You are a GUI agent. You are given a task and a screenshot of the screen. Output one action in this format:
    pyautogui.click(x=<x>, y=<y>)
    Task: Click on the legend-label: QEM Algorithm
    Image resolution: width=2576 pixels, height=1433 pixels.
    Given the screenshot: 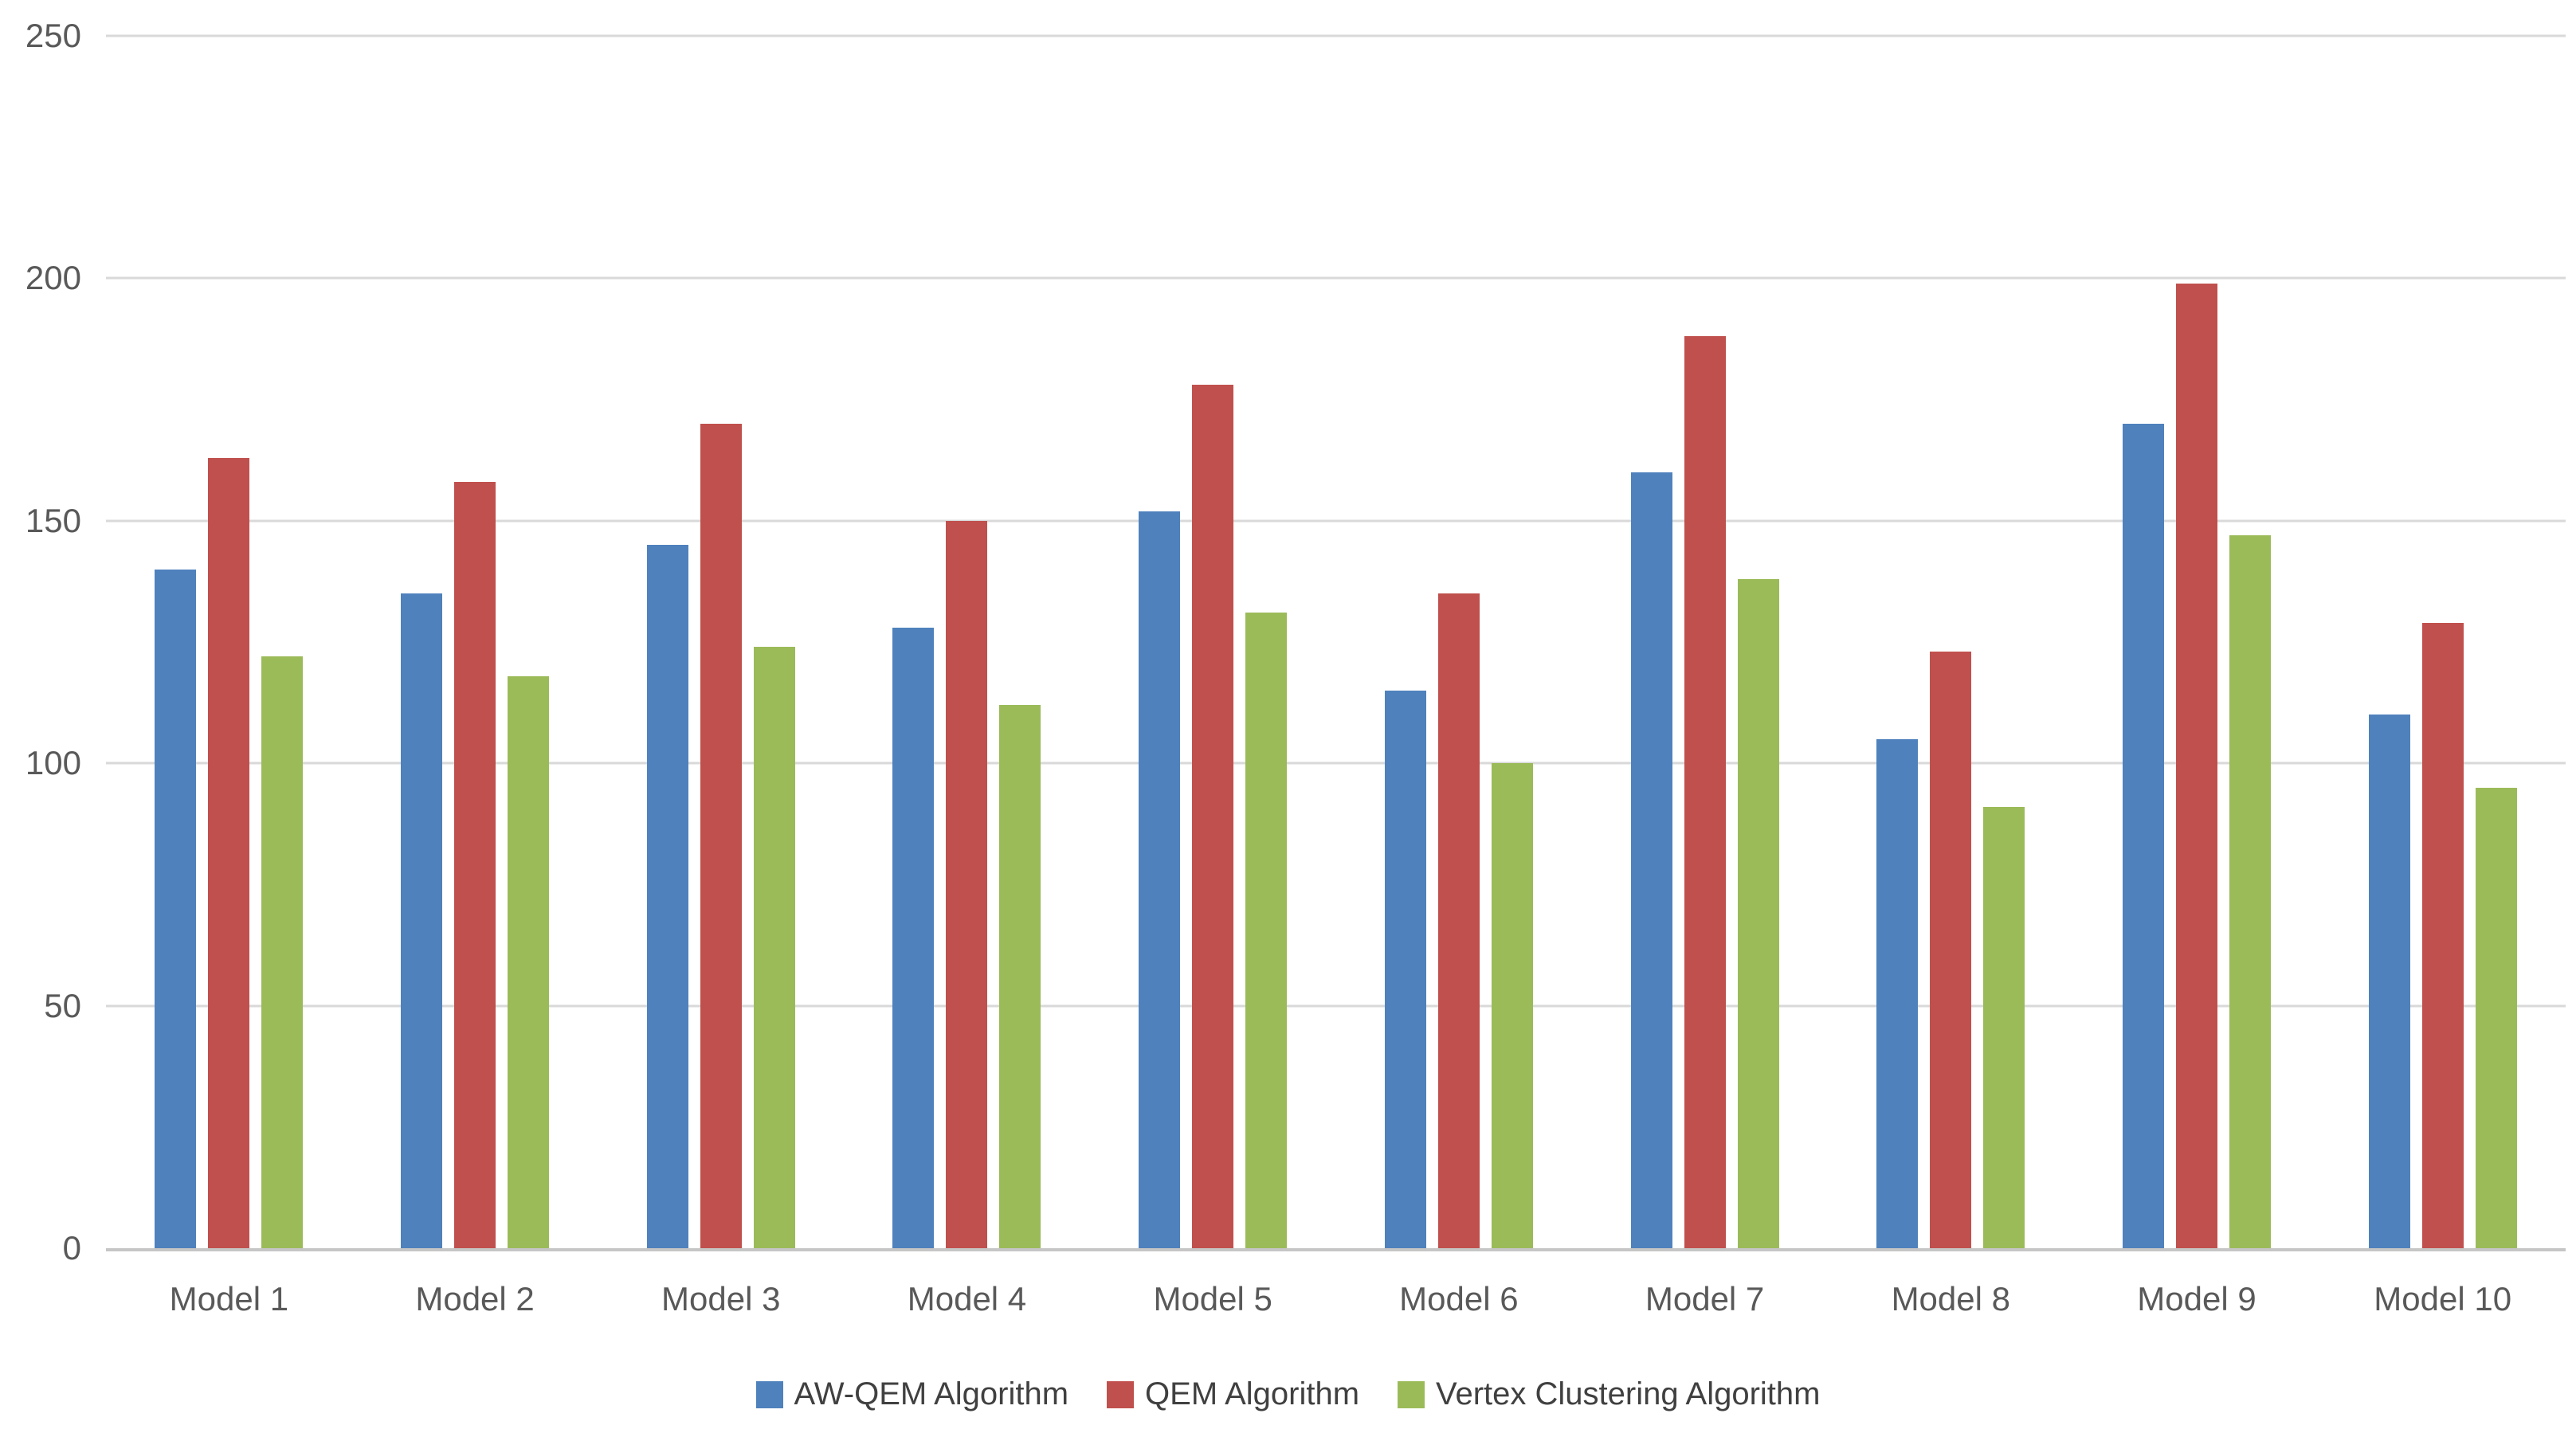 What is the action you would take?
    pyautogui.click(x=1252, y=1393)
    